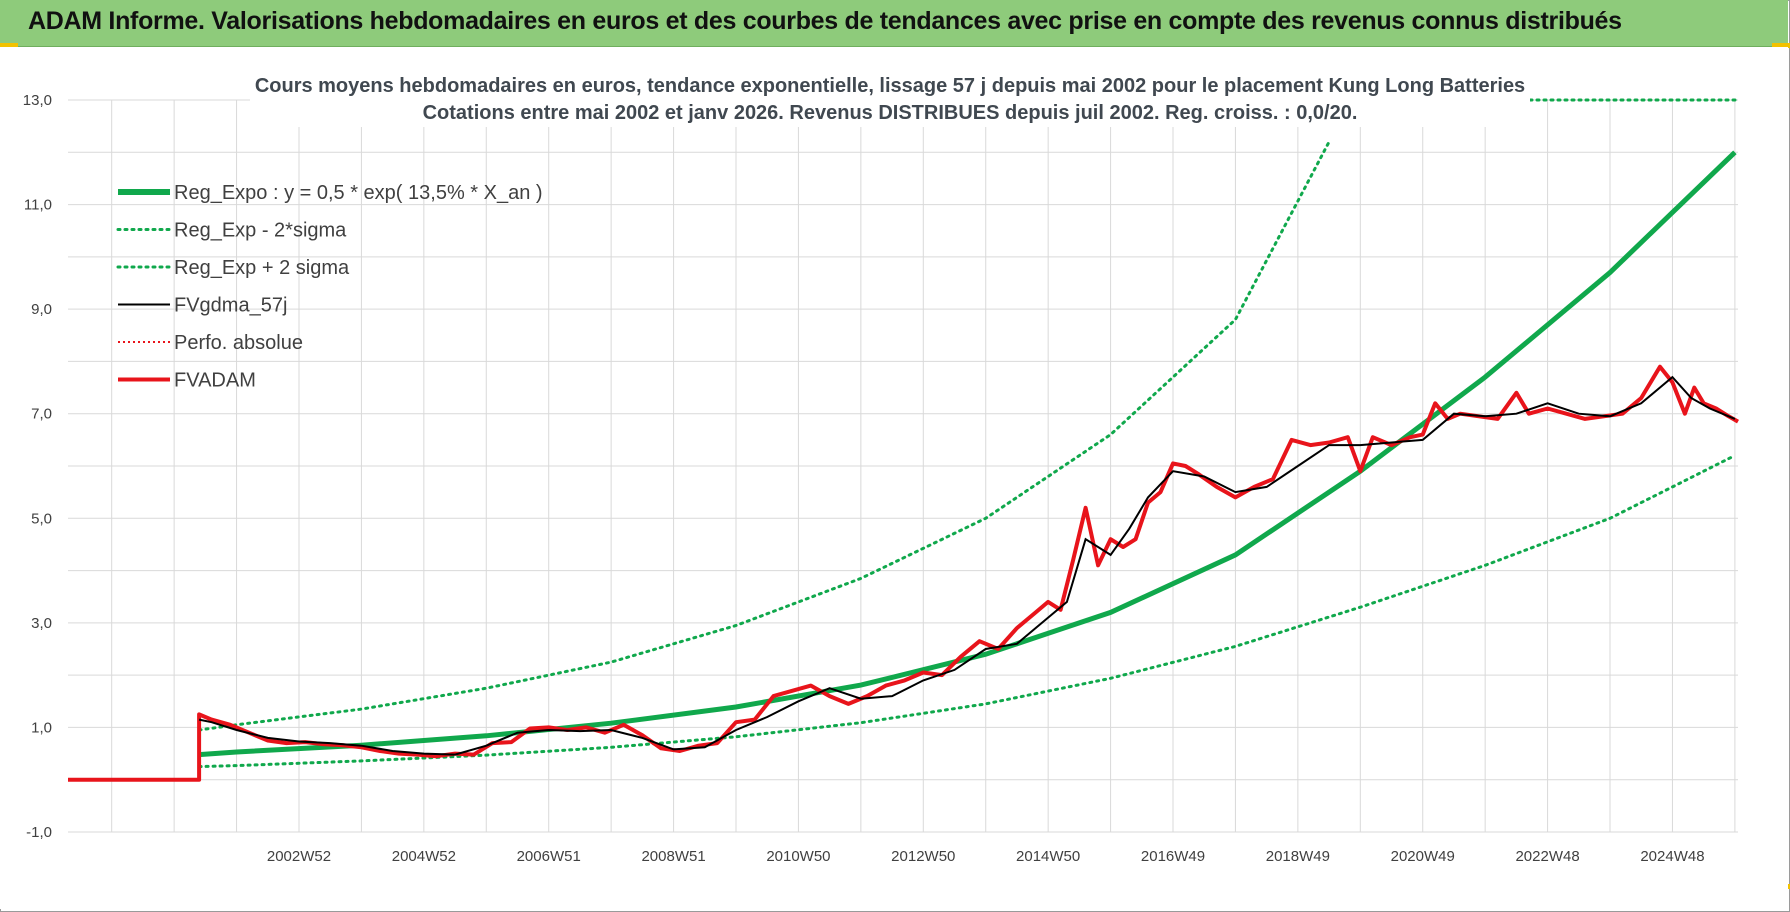  I want to click on corner-mark-top-left, so click(9, 45).